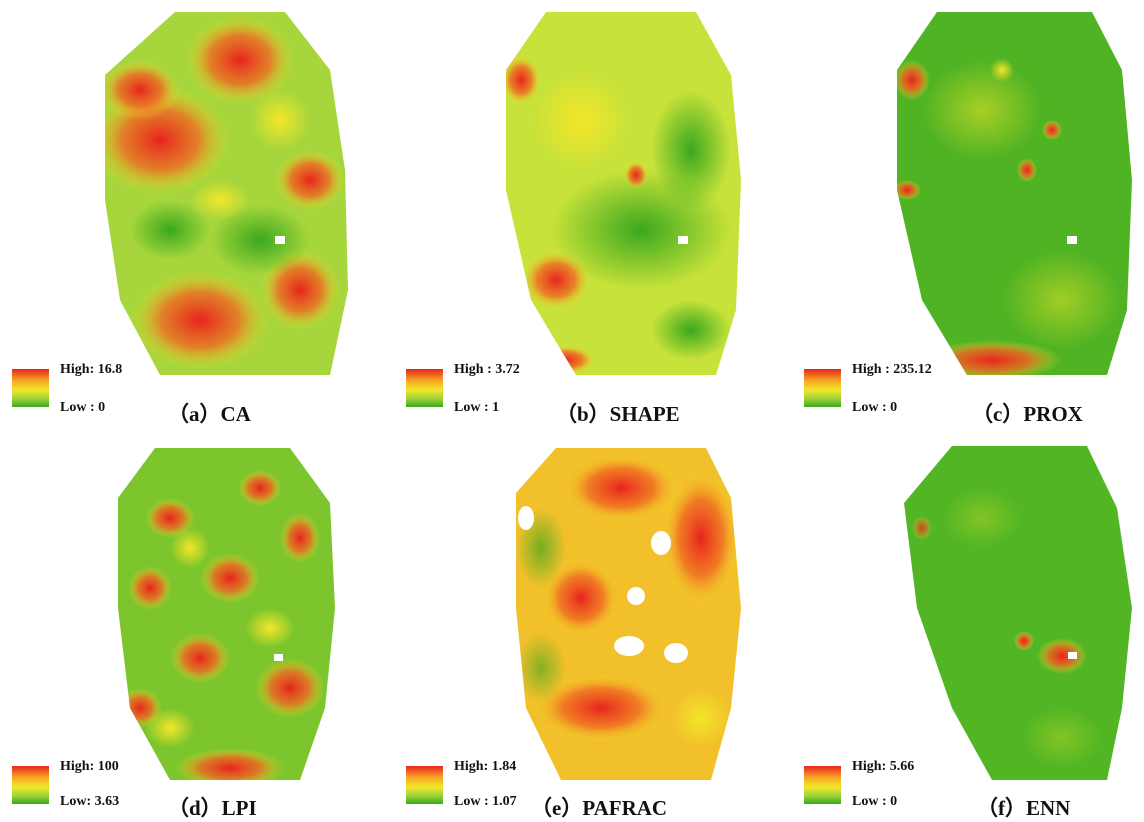 This screenshot has width=1144, height=822. I want to click on shape-map, so click(623, 193).